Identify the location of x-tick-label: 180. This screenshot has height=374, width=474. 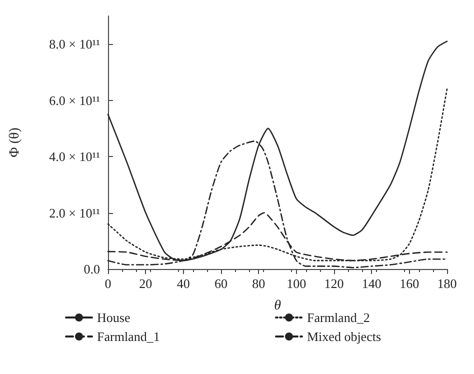
(447, 283).